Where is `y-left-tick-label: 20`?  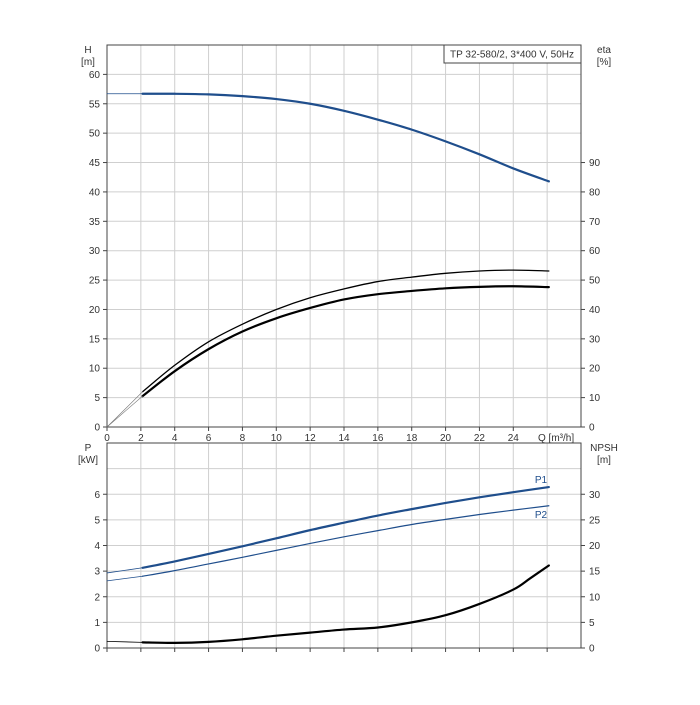
y-left-tick-label: 20 is located at coordinates (95, 310).